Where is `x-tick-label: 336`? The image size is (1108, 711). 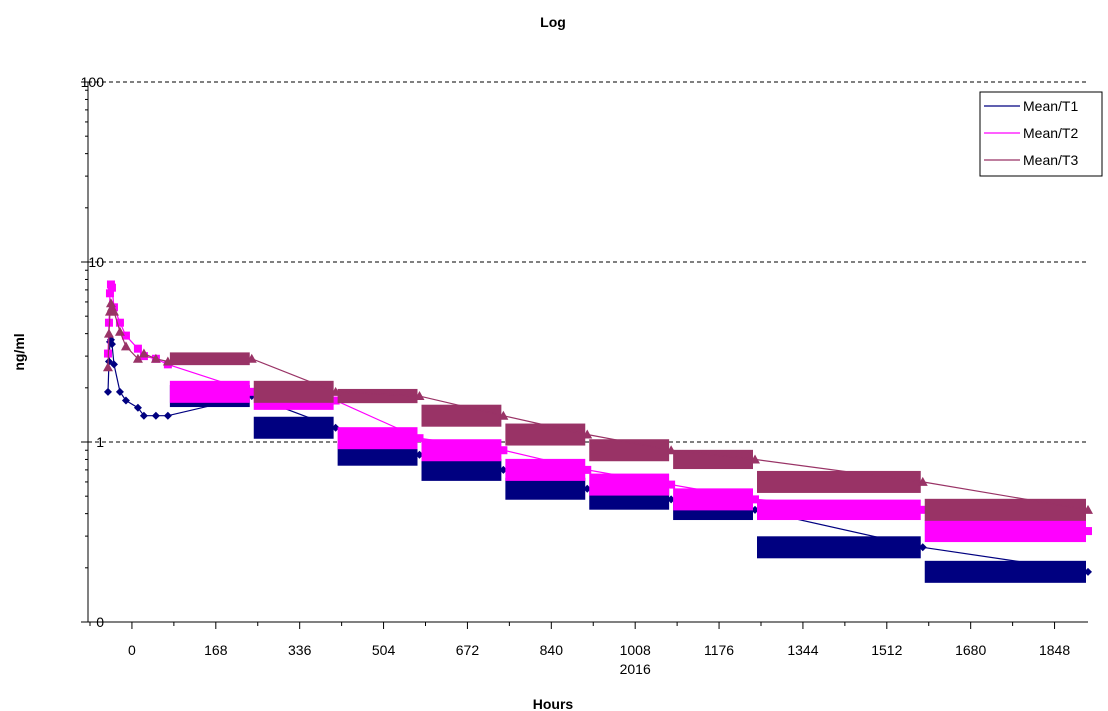 x-tick-label: 336 is located at coordinates (300, 650).